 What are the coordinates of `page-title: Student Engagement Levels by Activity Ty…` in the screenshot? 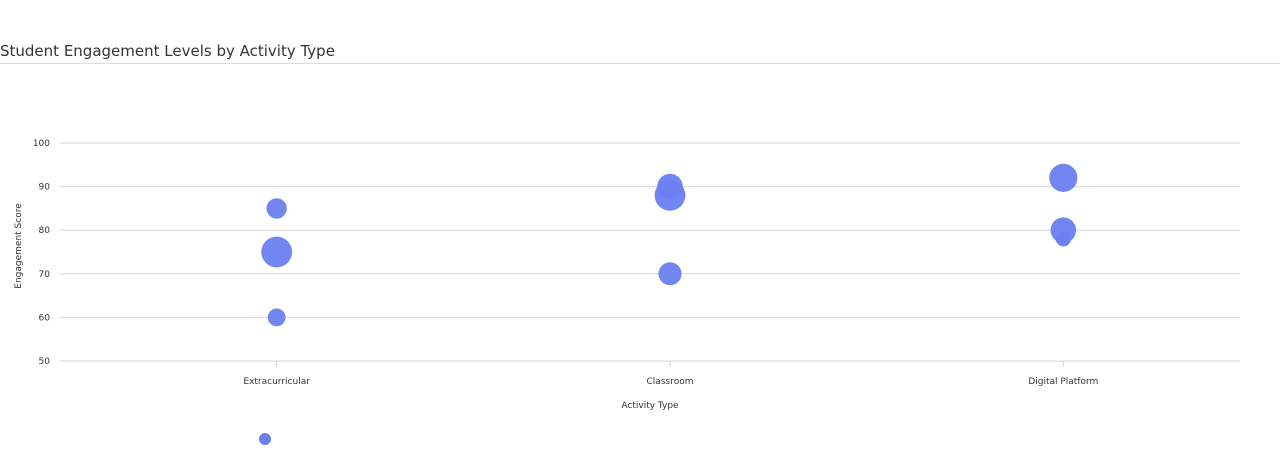 It's located at (167, 51).